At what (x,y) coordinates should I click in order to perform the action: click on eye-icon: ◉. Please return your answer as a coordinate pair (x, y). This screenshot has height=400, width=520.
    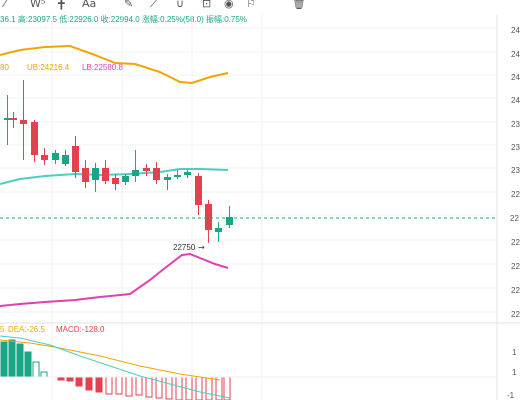
    Looking at the image, I should click on (229, 5).